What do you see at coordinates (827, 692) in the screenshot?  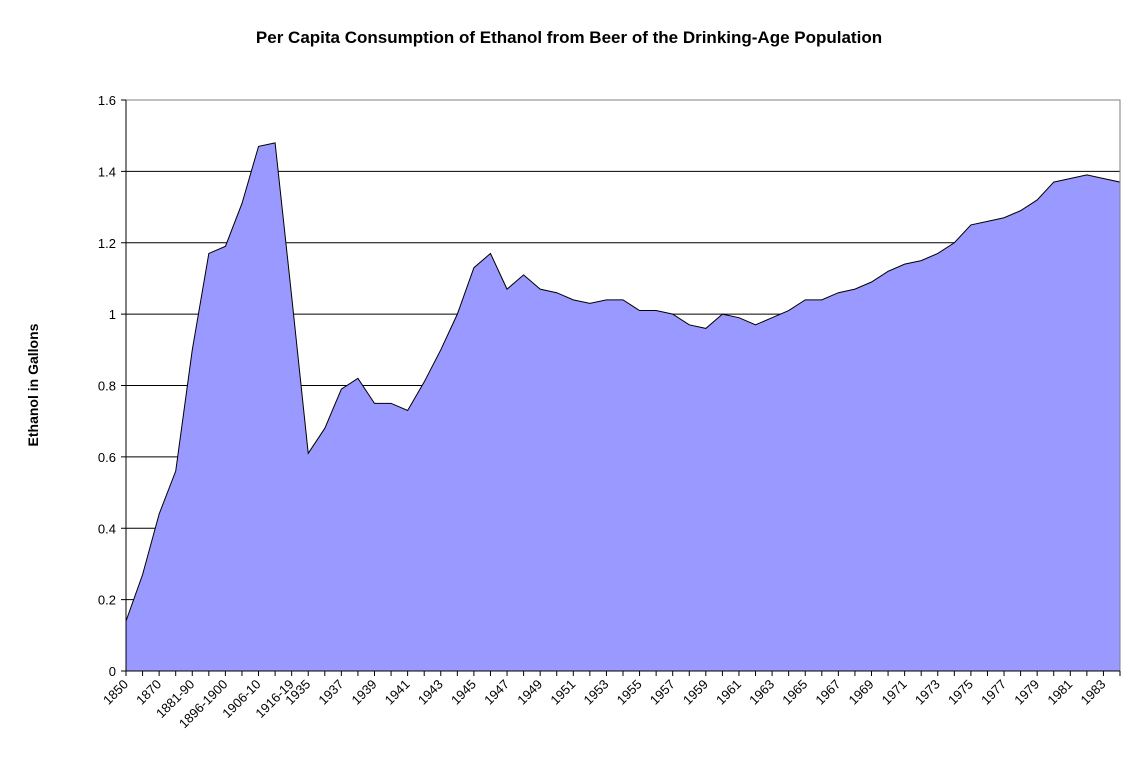 I see `x-tick-label: 1967` at bounding box center [827, 692].